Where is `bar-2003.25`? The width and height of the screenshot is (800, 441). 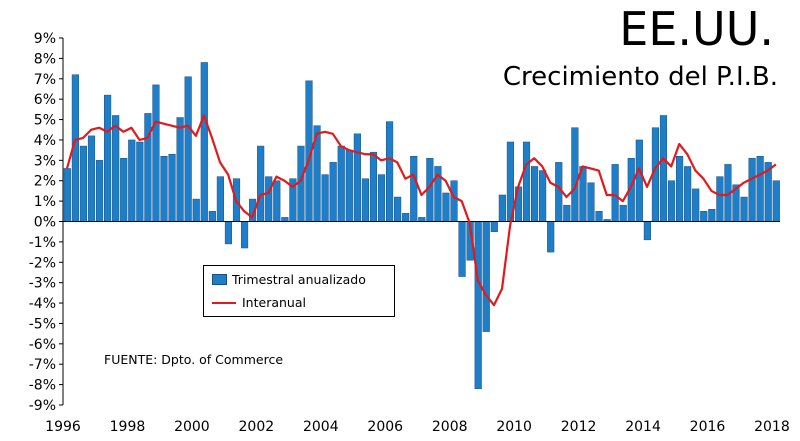 bar-2003.25 is located at coordinates (301, 183).